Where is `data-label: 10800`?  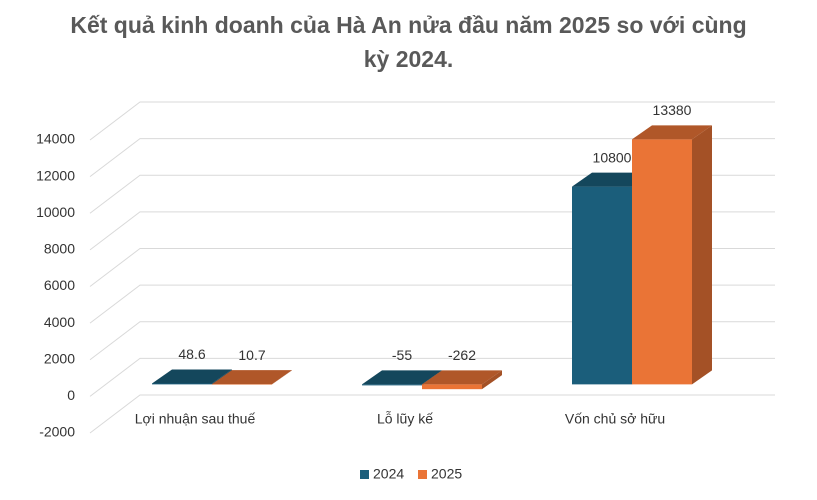 data-label: 10800 is located at coordinates (612, 157).